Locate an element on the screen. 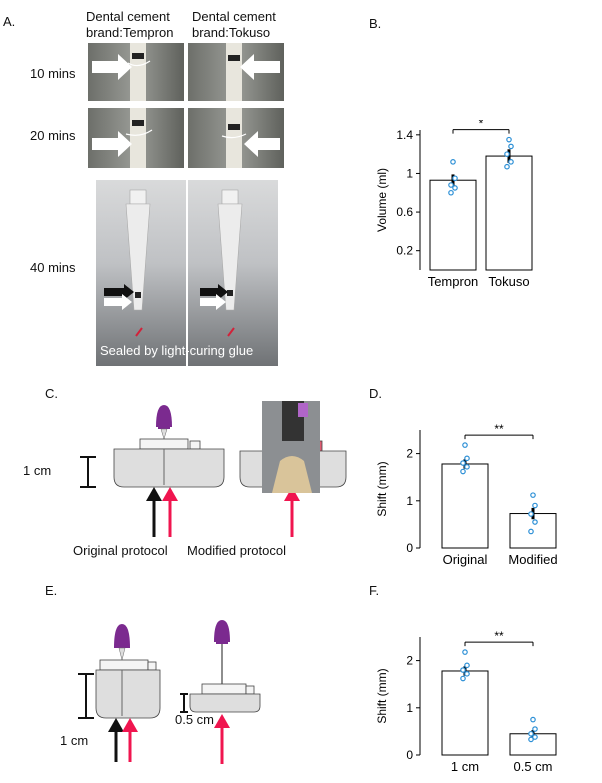 This screenshot has width=602, height=783. row-label-20min: 20 mins is located at coordinates (53, 135).